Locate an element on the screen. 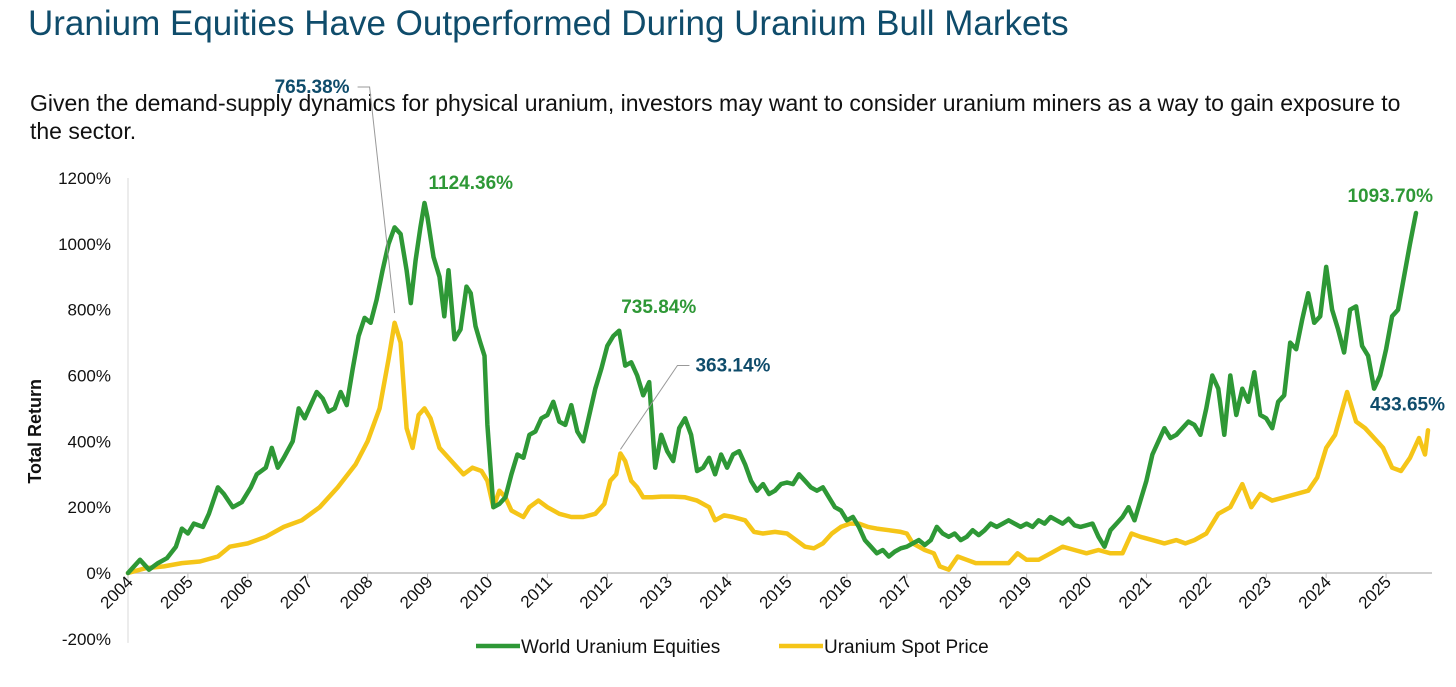 The image size is (1456, 687). x-tick-label: 2005 is located at coordinates (177, 592).